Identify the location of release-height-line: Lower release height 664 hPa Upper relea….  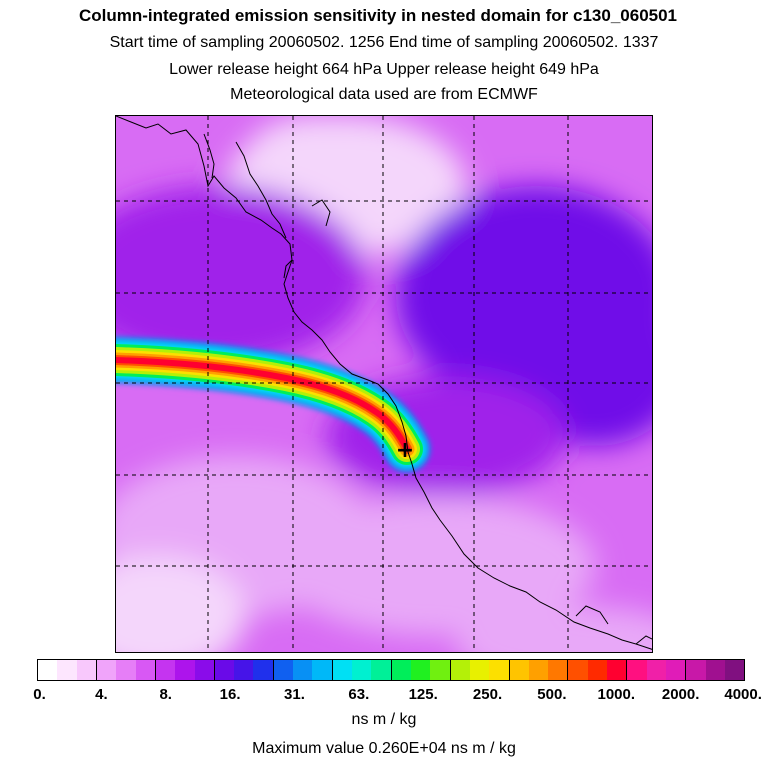
(384, 69).